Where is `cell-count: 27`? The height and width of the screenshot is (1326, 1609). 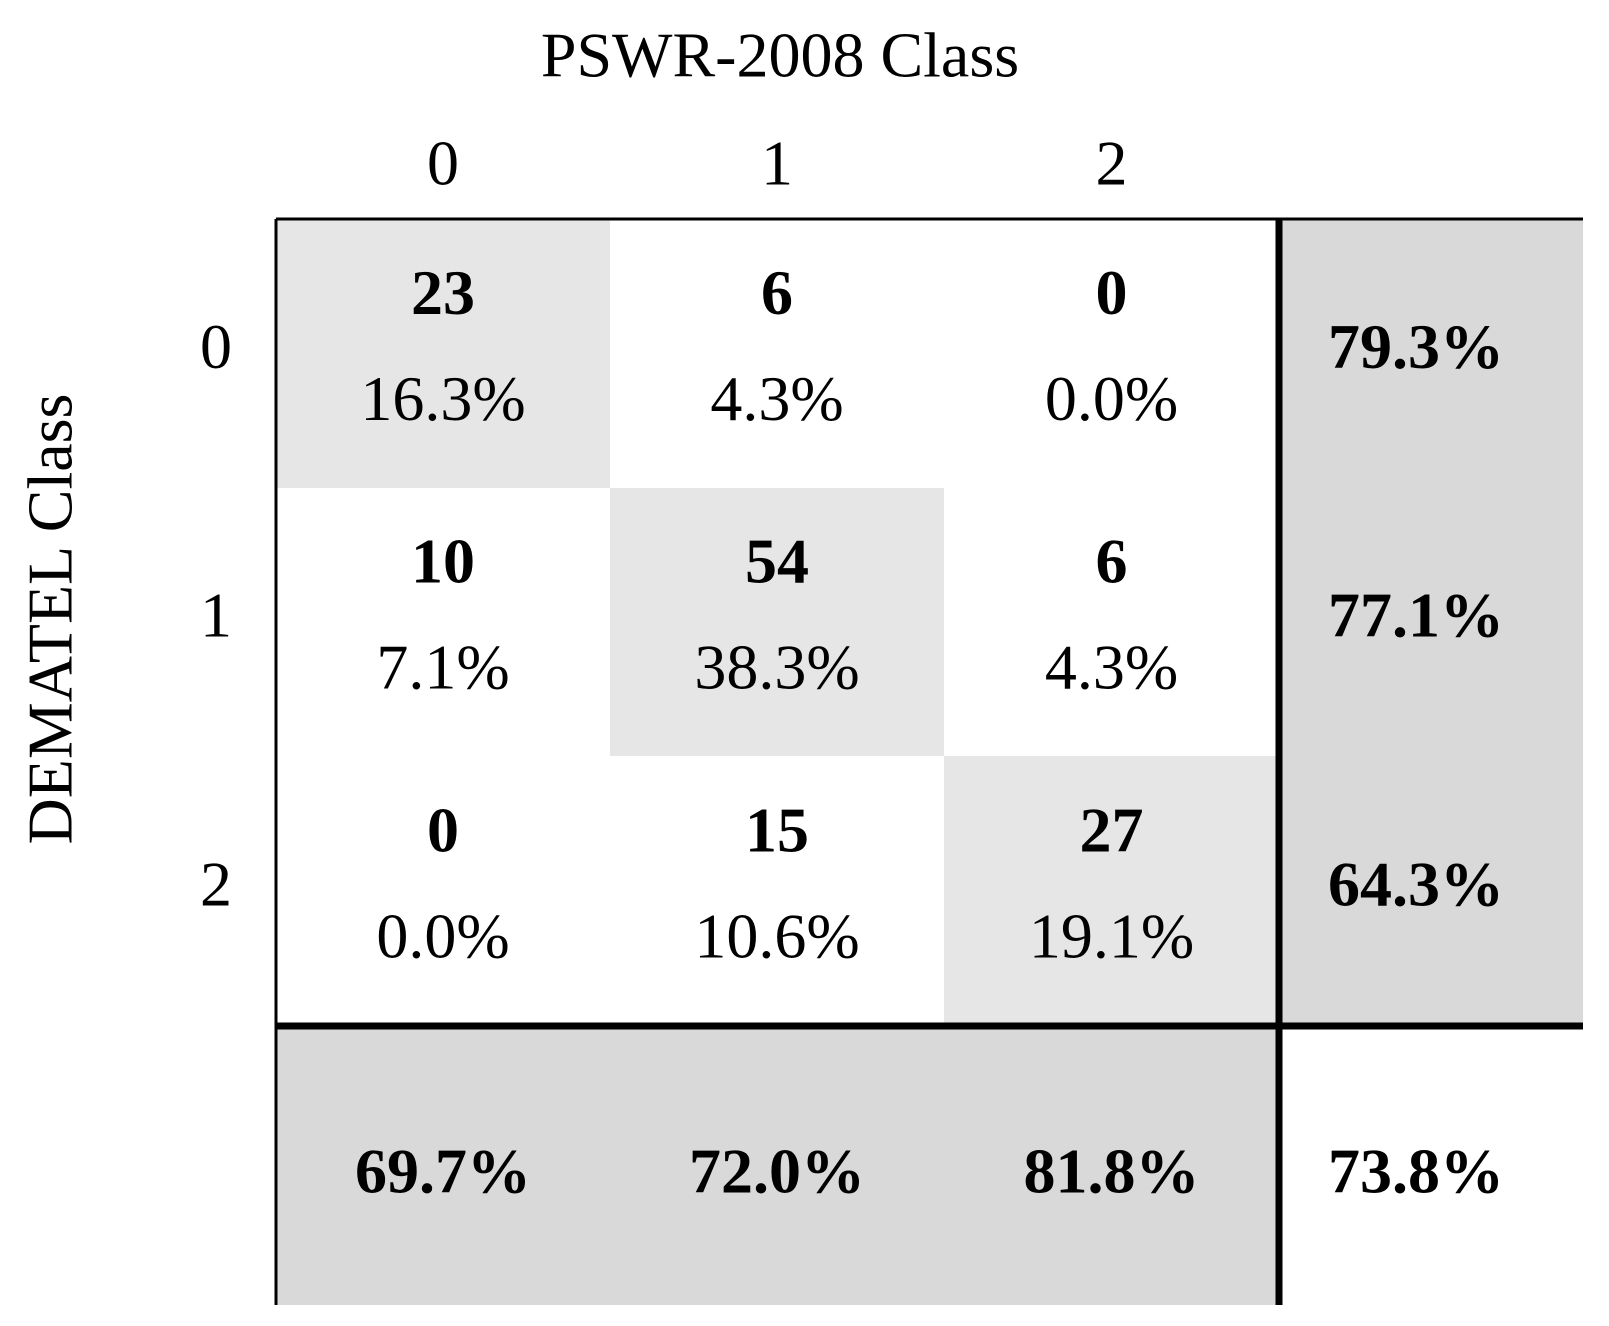 cell-count: 27 is located at coordinates (1112, 830).